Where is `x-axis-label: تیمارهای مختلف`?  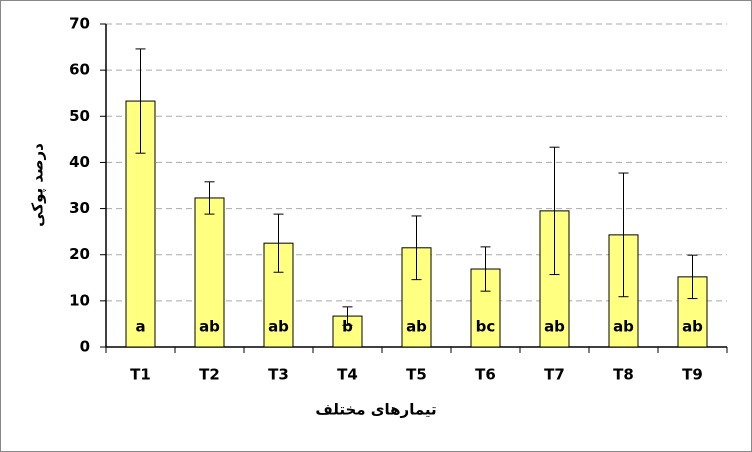
x-axis-label: تیمارهای مختلف is located at coordinates (375, 410).